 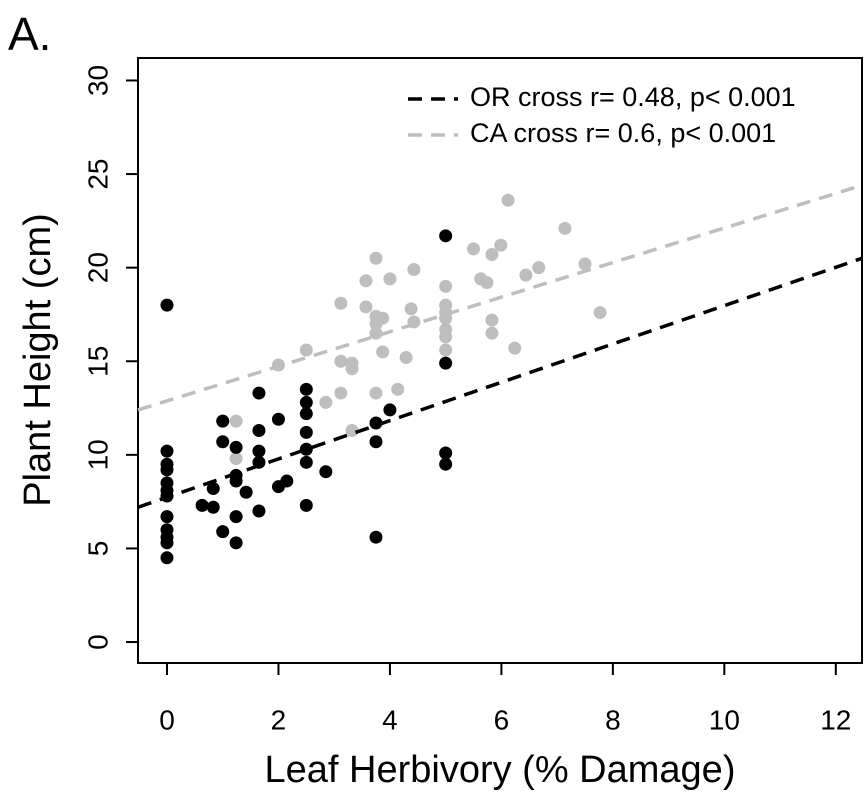 I want to click on y-tick-label: 25, so click(x=97, y=173).